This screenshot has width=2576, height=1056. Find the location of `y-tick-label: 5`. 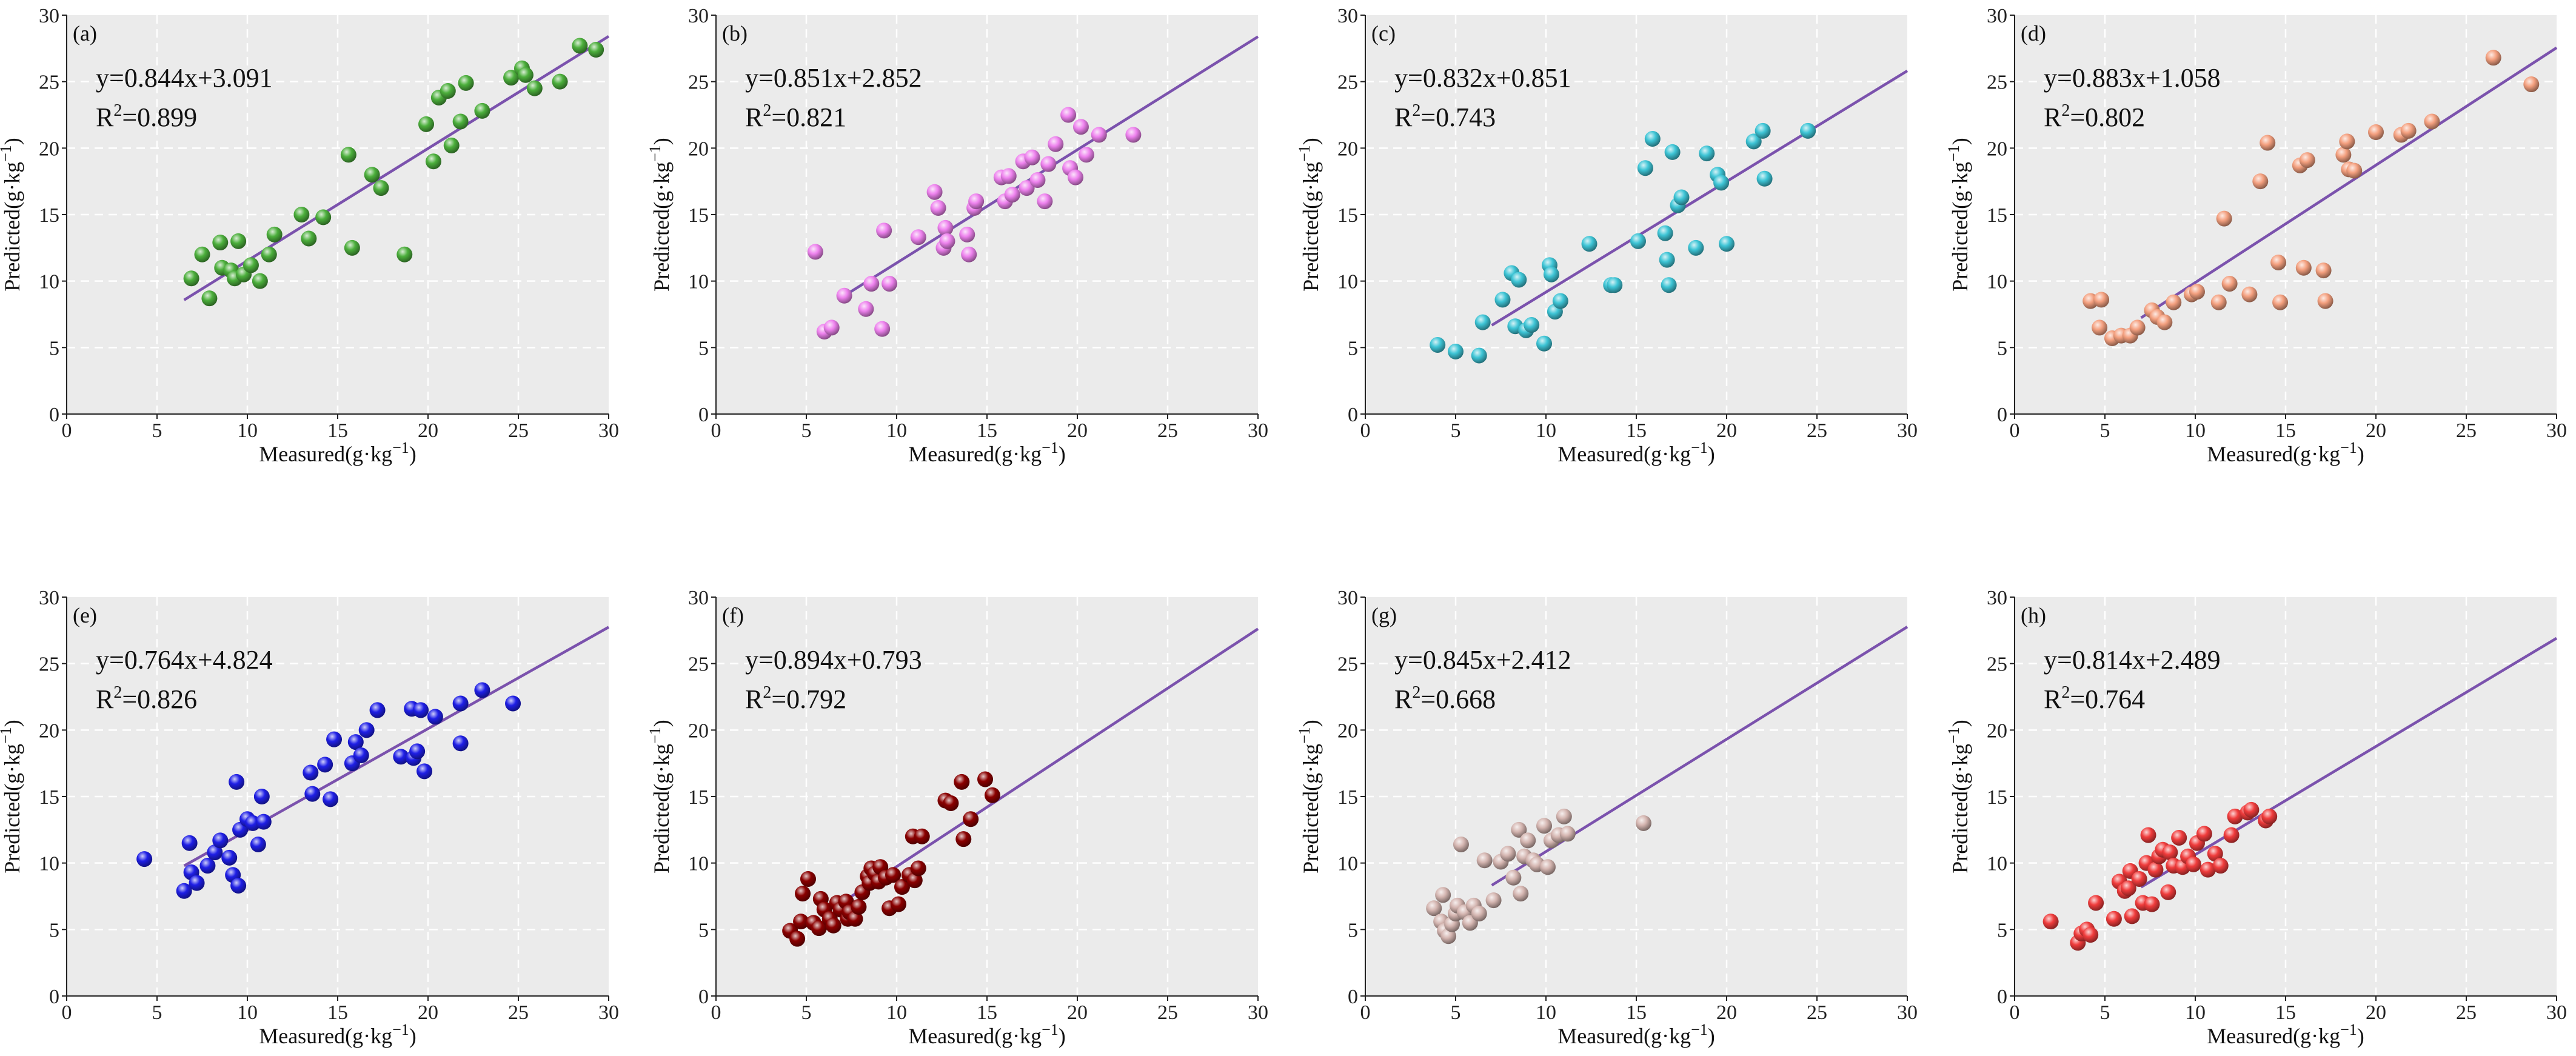

y-tick-label: 5 is located at coordinates (54, 930).